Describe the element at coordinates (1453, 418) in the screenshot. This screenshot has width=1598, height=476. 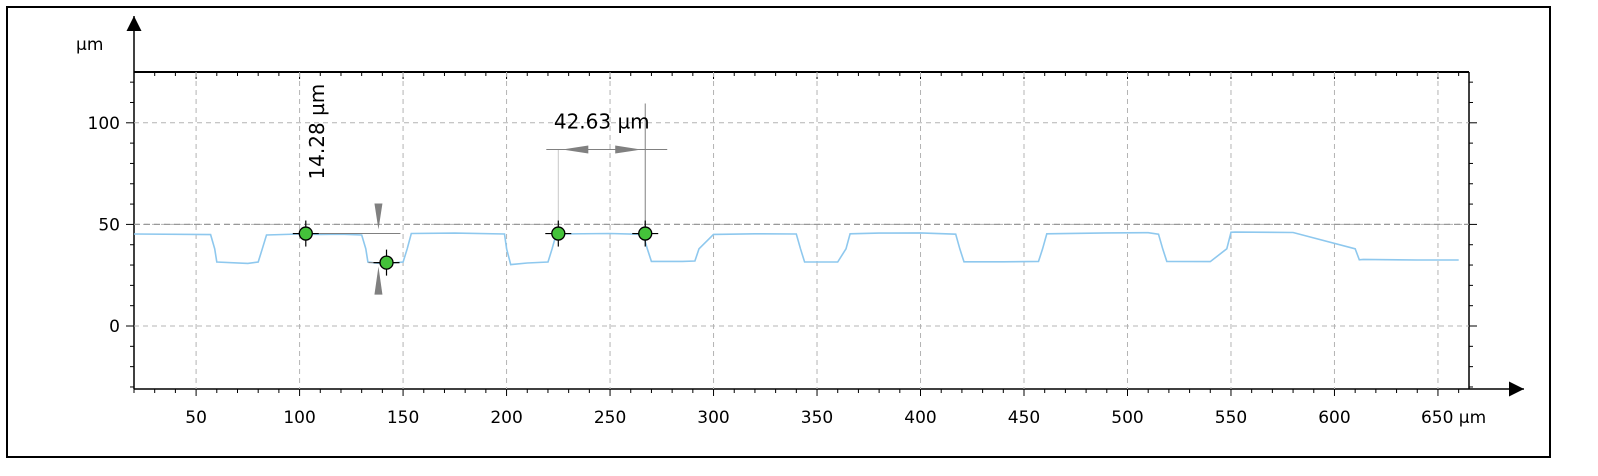
I see `x-tick-label: 650 µm` at that location.